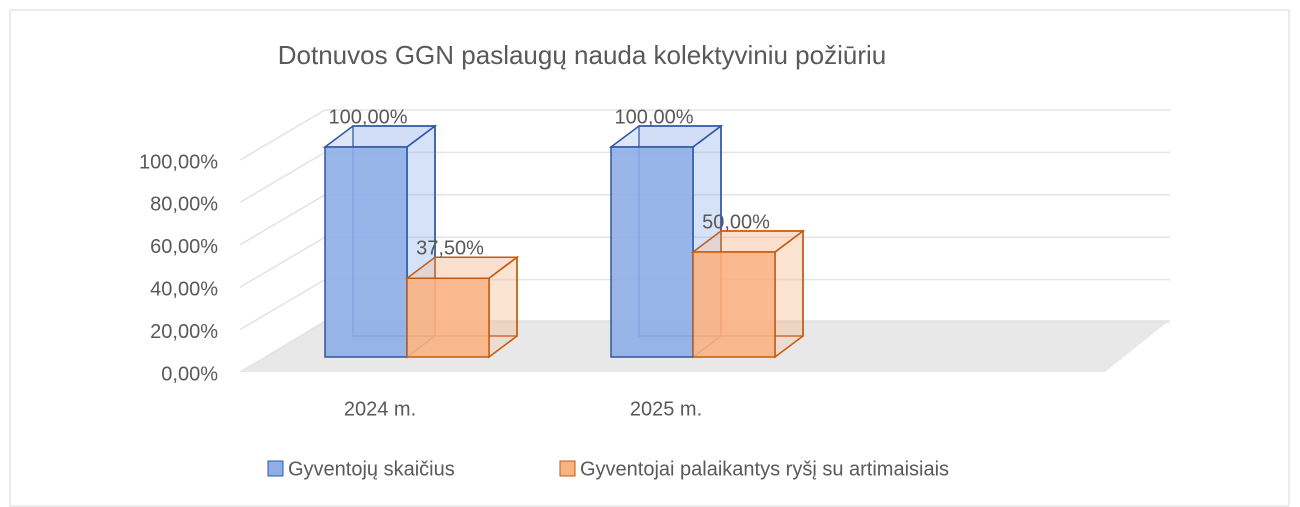  Describe the element at coordinates (736, 222) in the screenshot. I see `data-label: 50,00%` at that location.